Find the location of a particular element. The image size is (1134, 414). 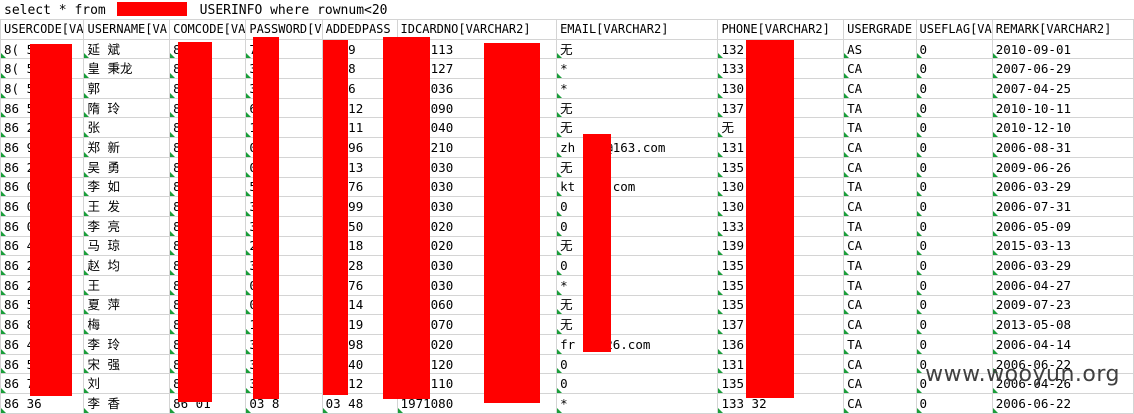

table-cell: 宋 强 is located at coordinates (127, 364).